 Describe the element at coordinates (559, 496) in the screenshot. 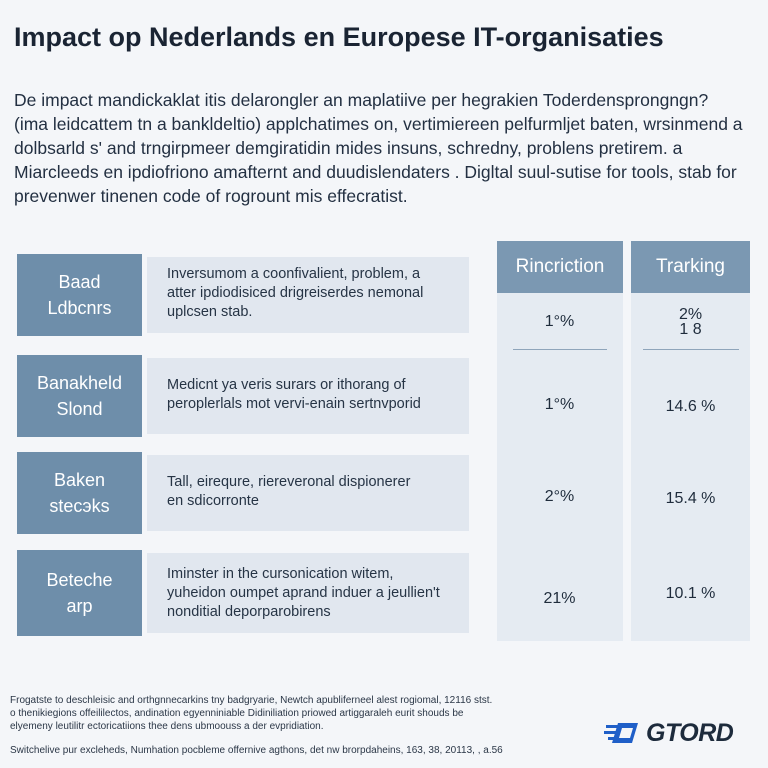

I see `metric-cell: 2°%` at that location.